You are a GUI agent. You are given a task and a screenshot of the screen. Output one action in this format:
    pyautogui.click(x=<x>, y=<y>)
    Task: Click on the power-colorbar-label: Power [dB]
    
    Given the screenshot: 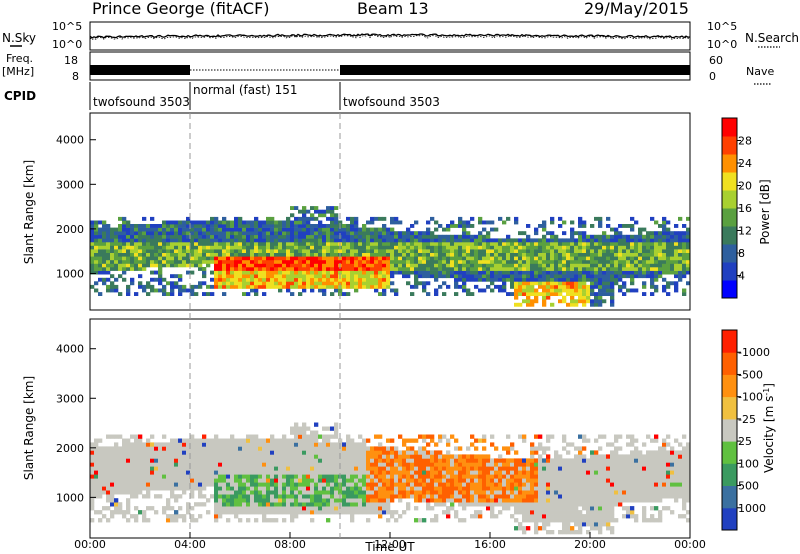 What is the action you would take?
    pyautogui.click(x=765, y=211)
    